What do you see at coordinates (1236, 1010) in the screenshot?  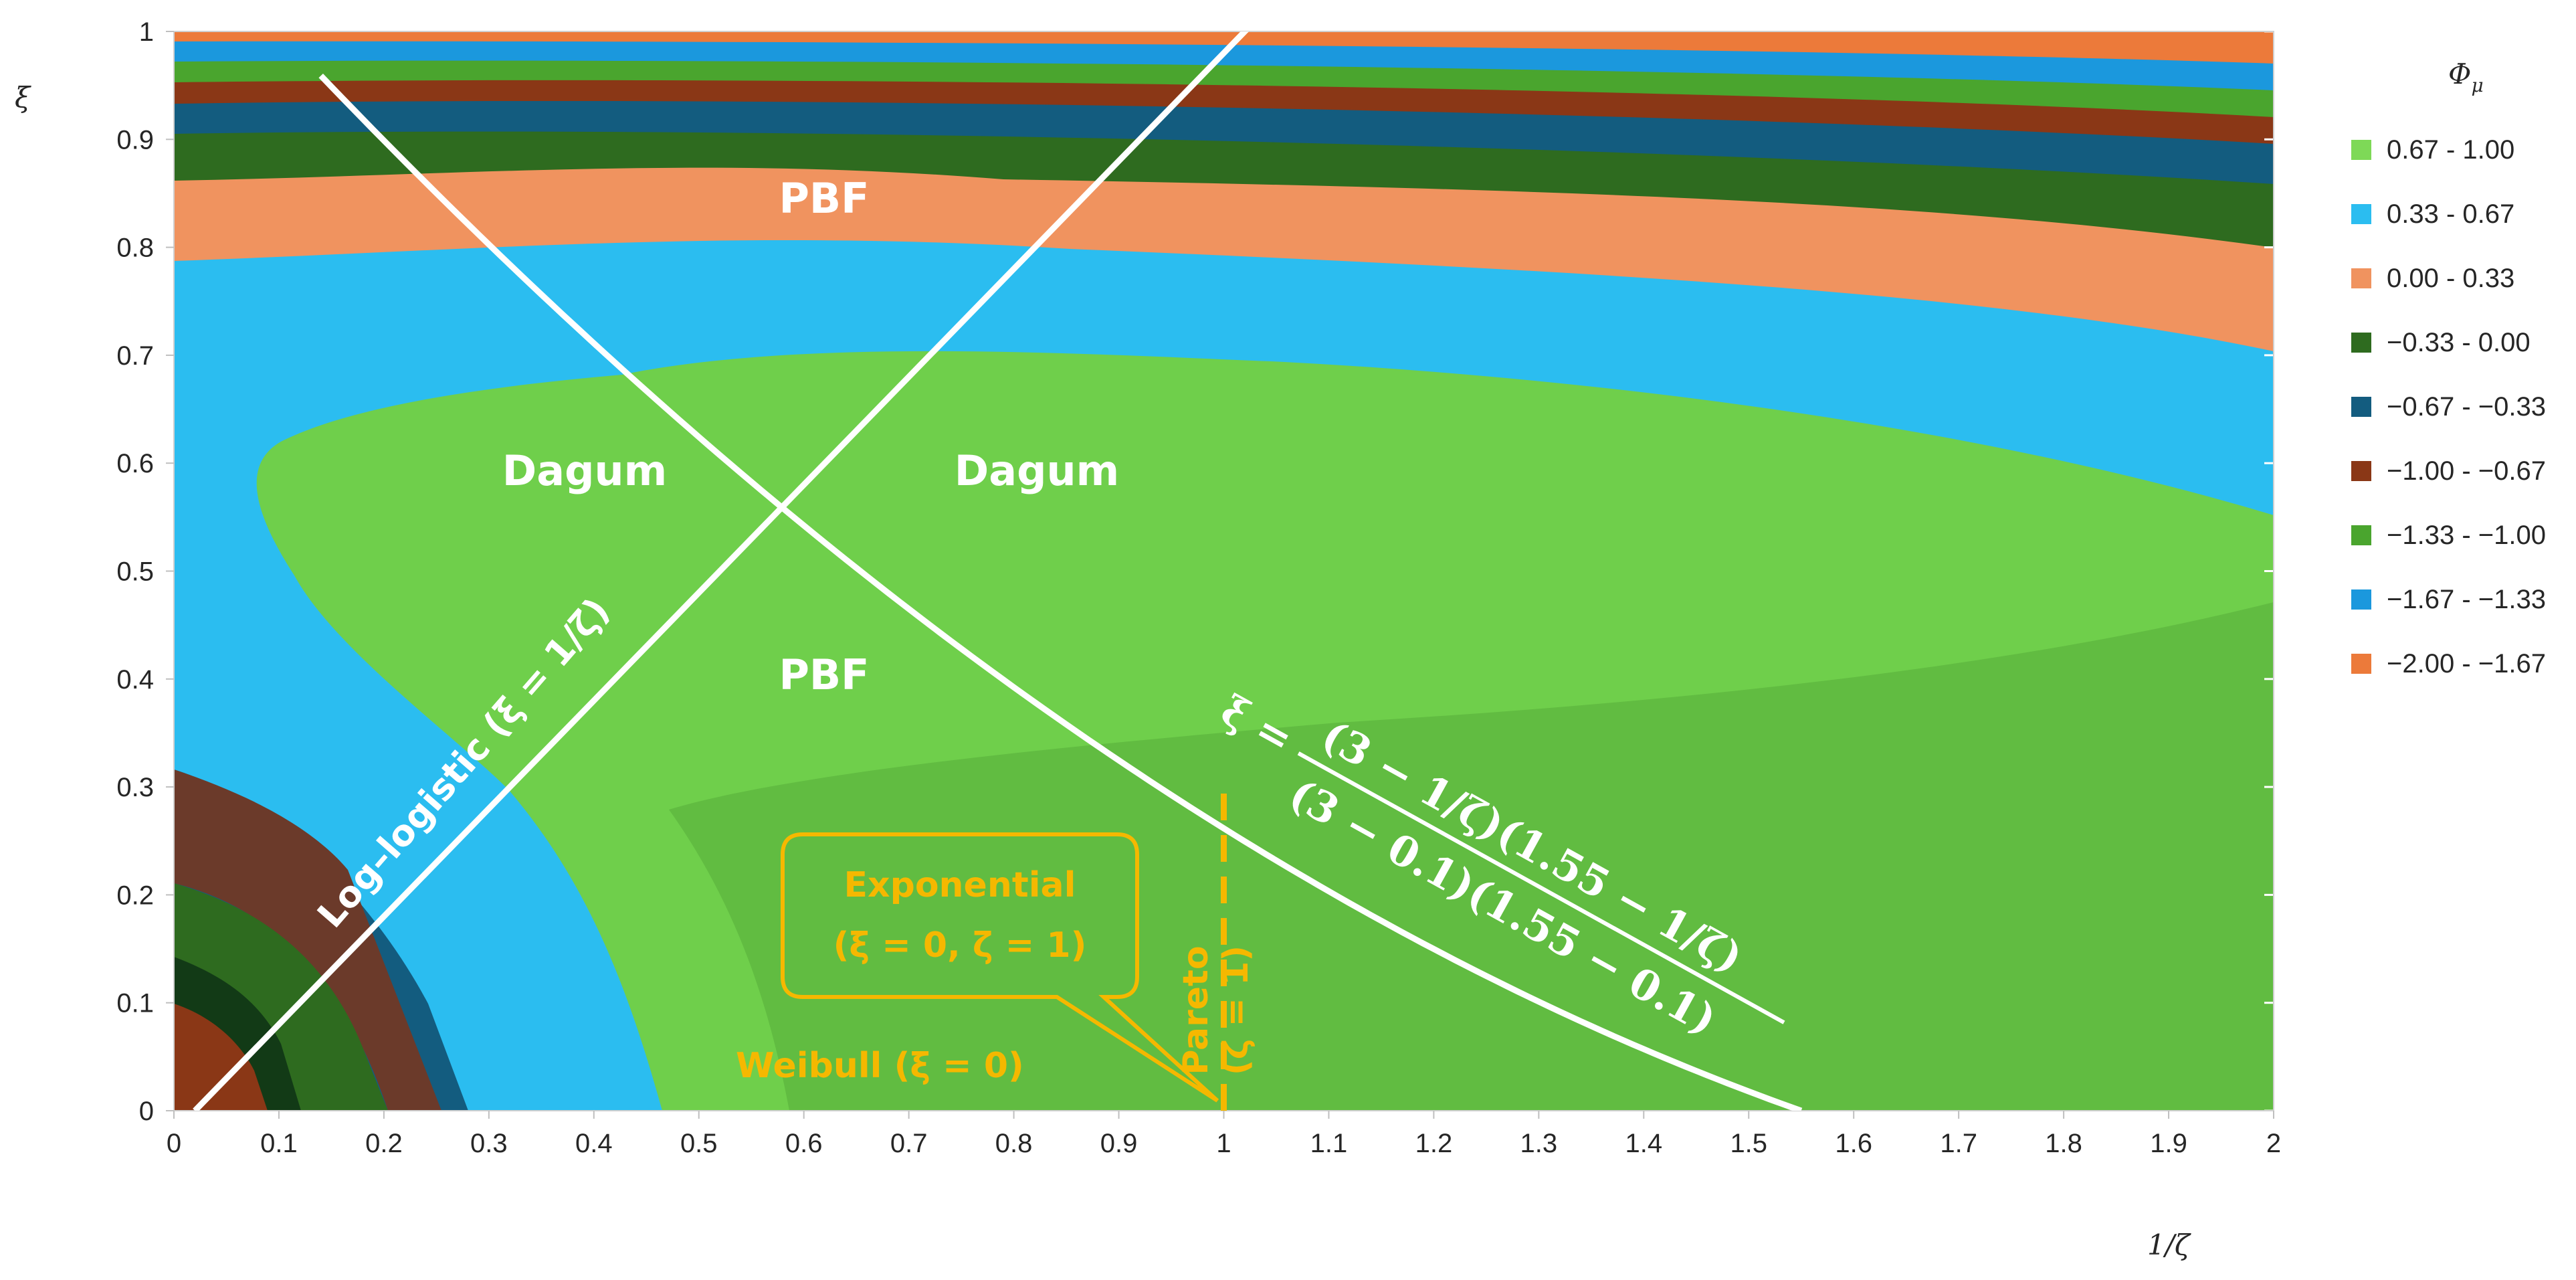 I see `pareto-line2: (ζ = 1)` at bounding box center [1236, 1010].